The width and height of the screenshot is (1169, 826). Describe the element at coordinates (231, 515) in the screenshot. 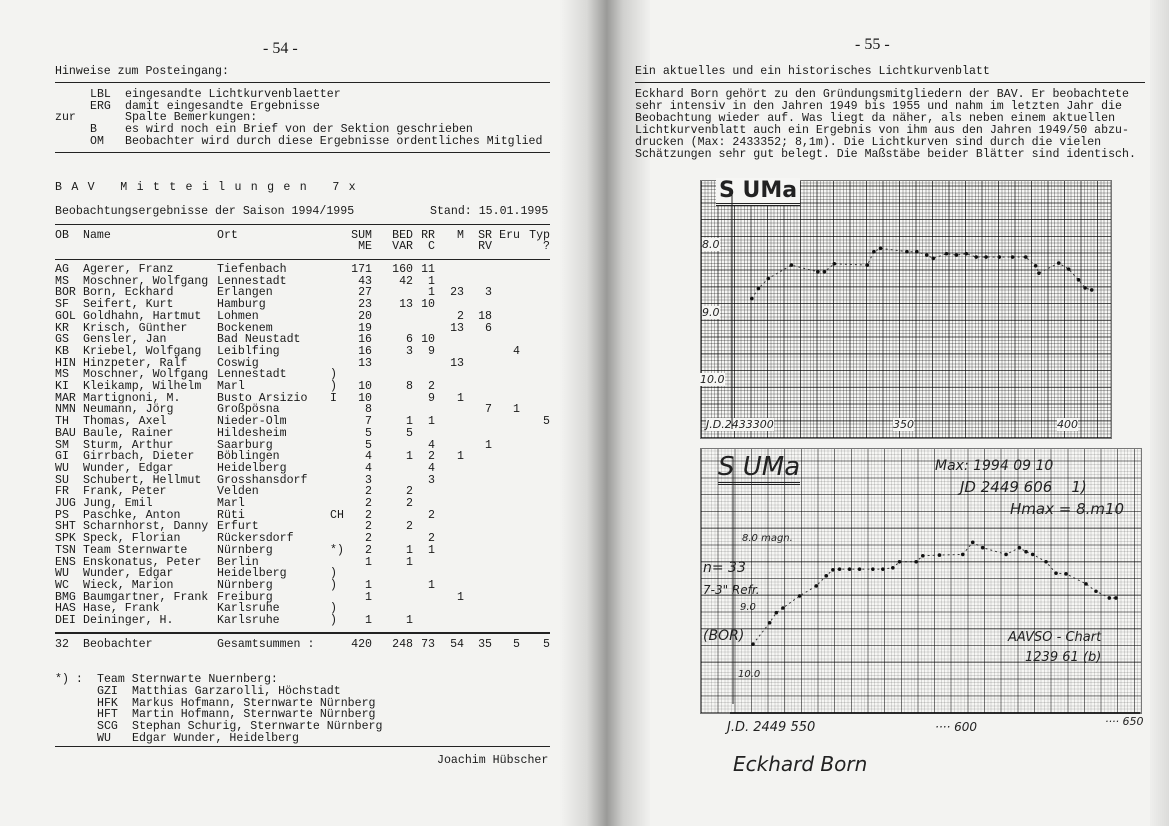

I see `table-cell: Rüti` at that location.